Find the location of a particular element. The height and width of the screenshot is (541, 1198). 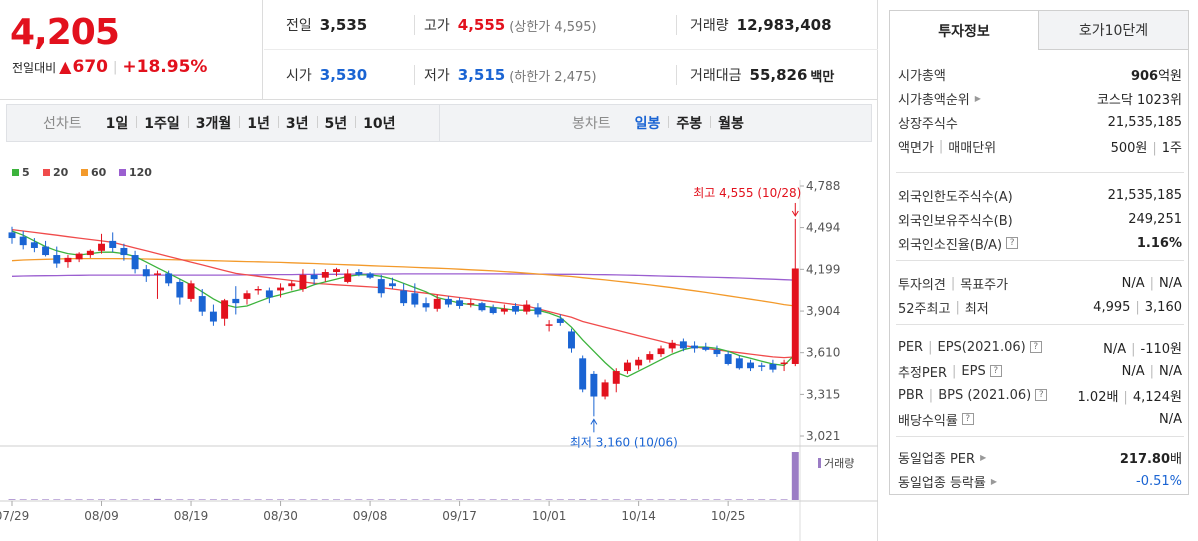

change-row: 전일대비 ▲ 670 | +18.95% is located at coordinates (109, 67).